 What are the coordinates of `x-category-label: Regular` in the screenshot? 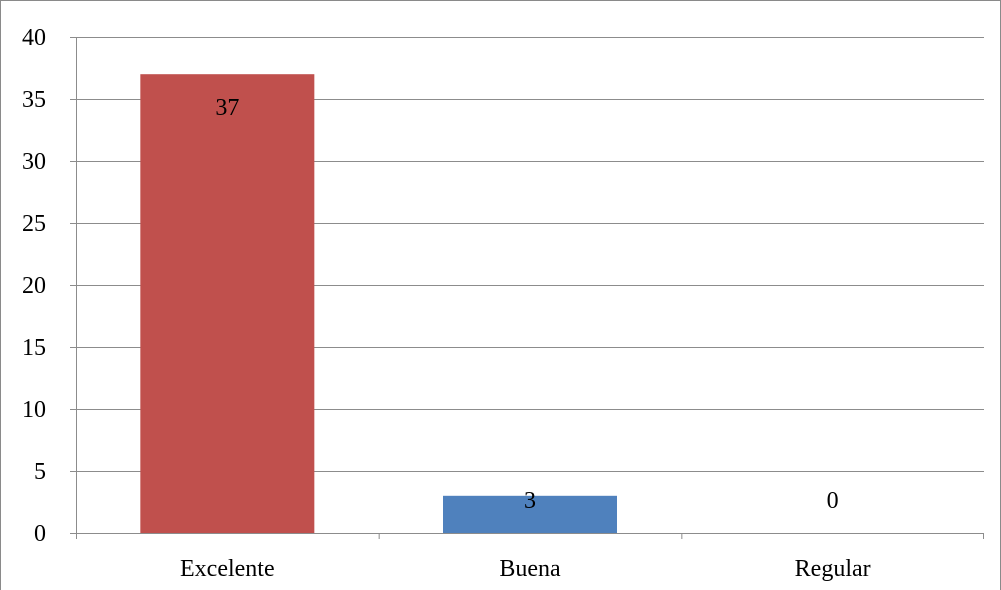 It's located at (833, 569).